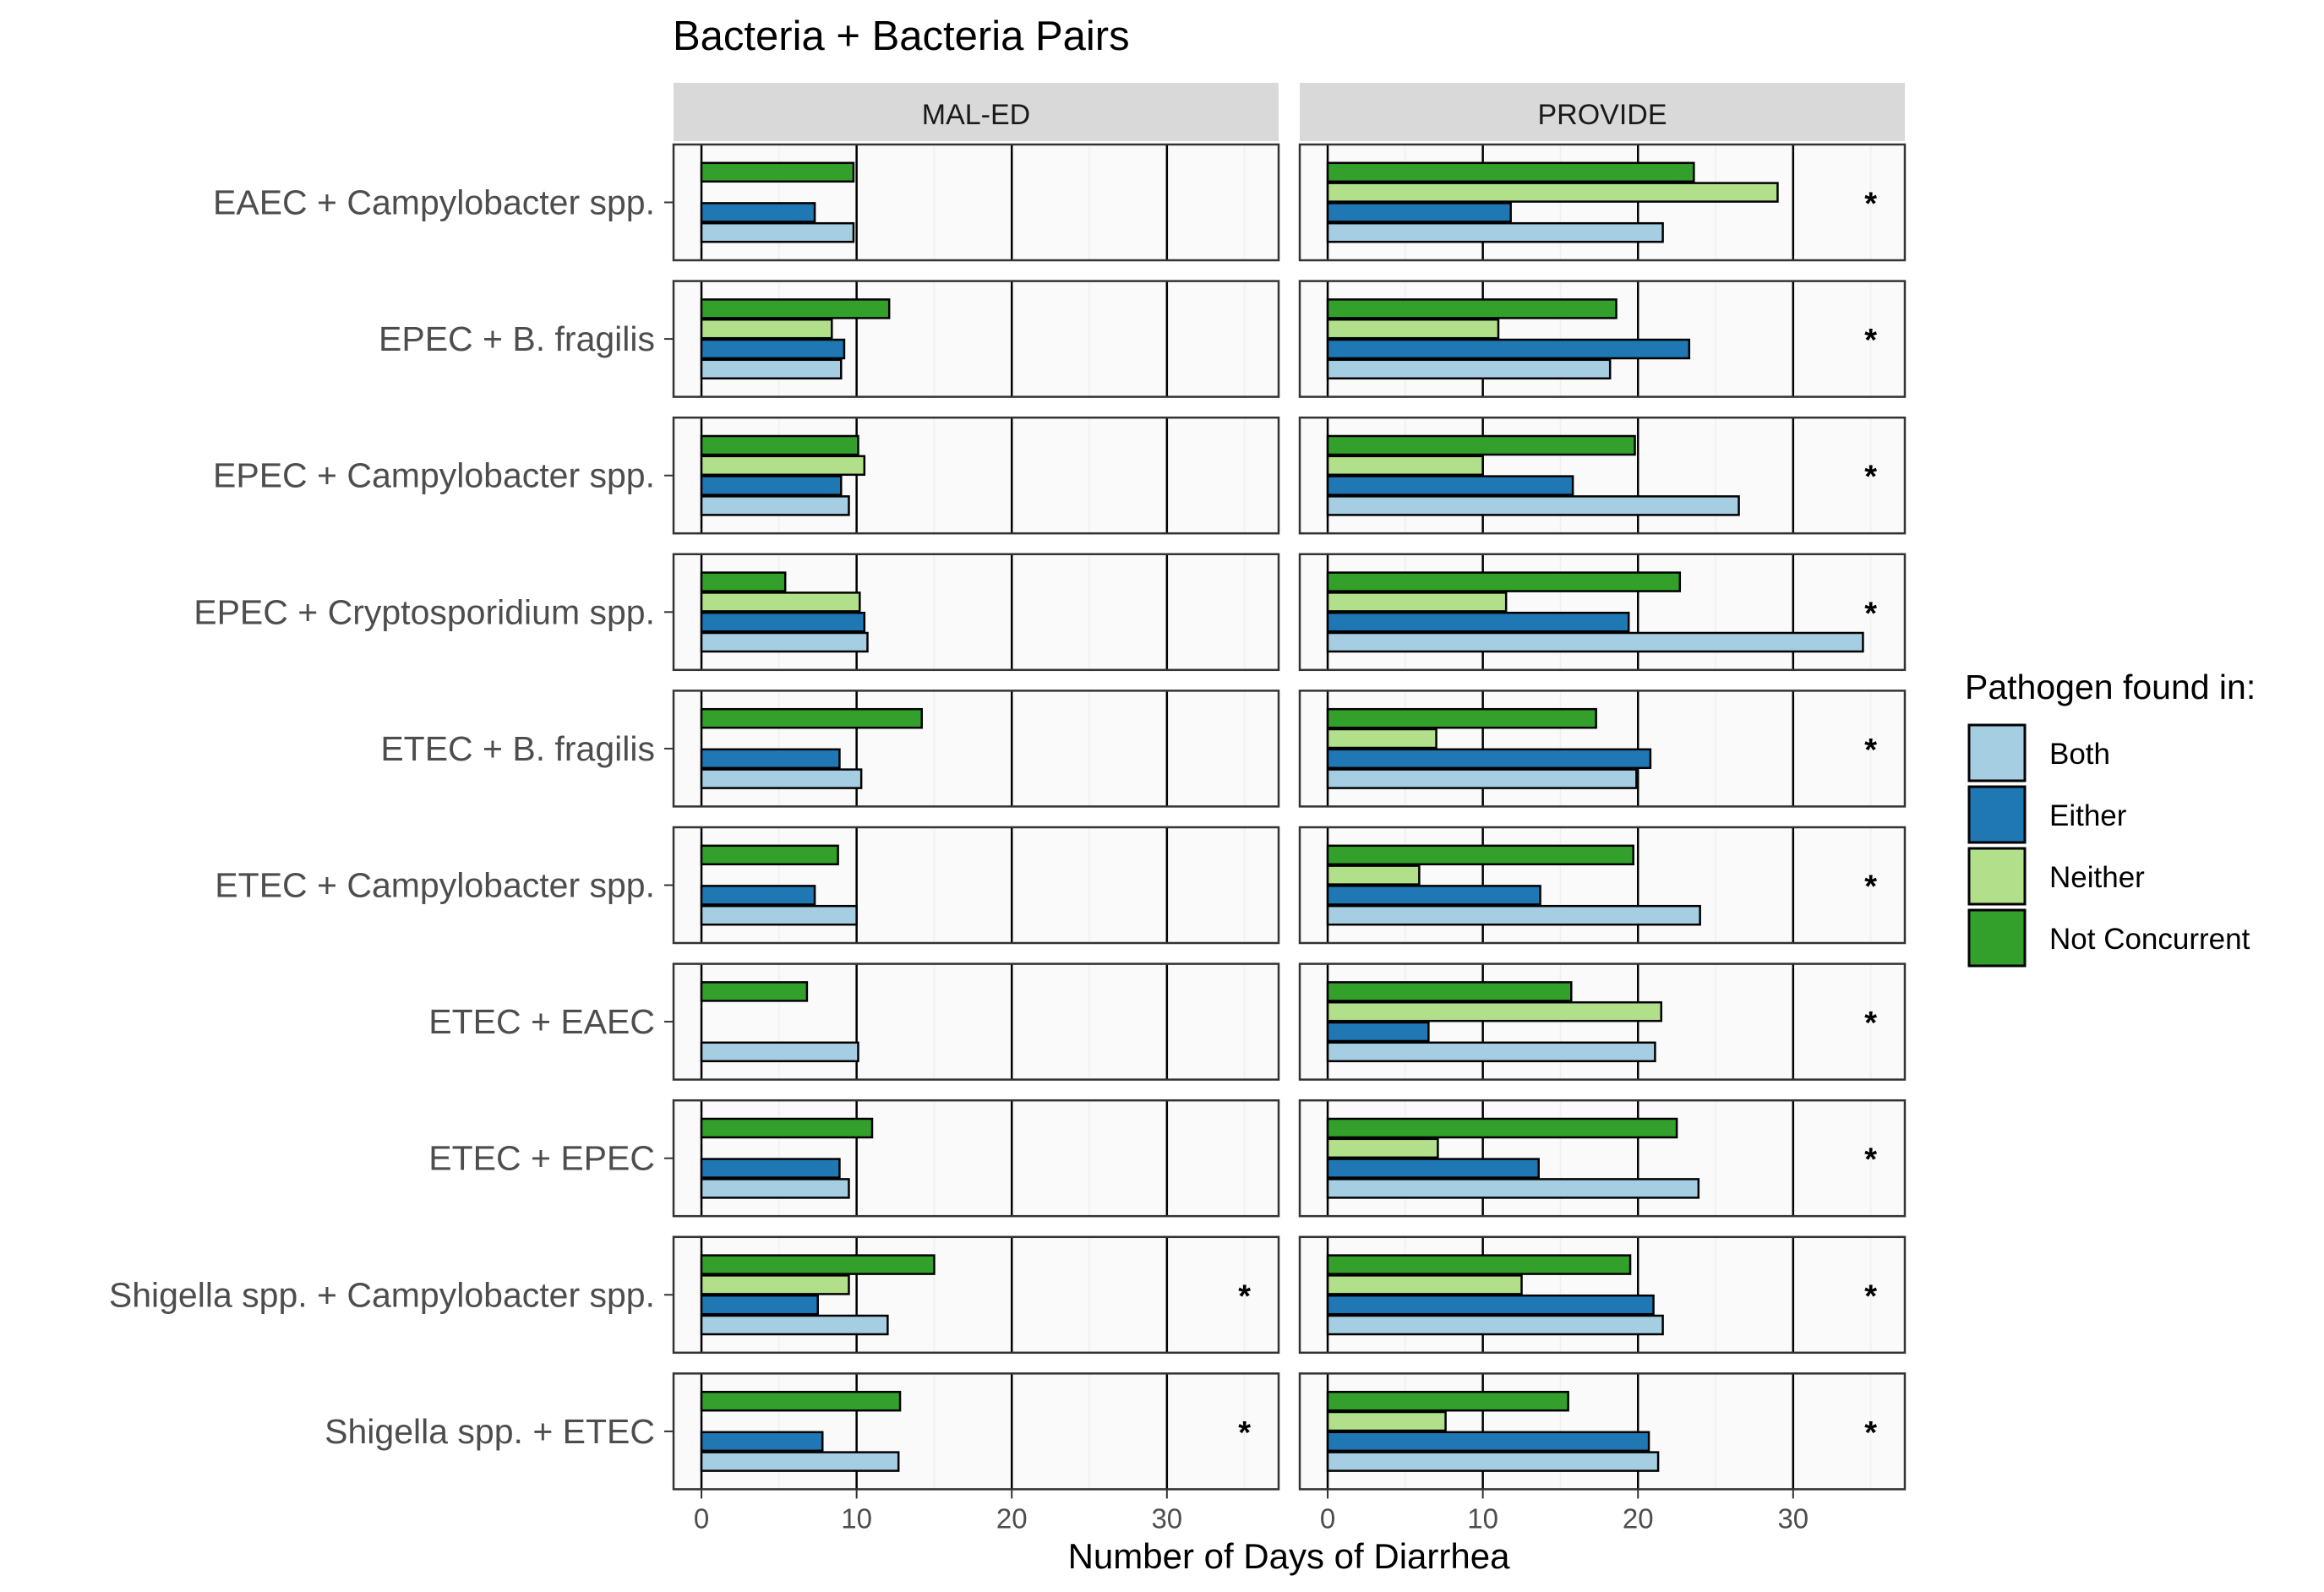  I want to click on panel-provide-epec-campylobacter-spp: *, so click(1602, 475).